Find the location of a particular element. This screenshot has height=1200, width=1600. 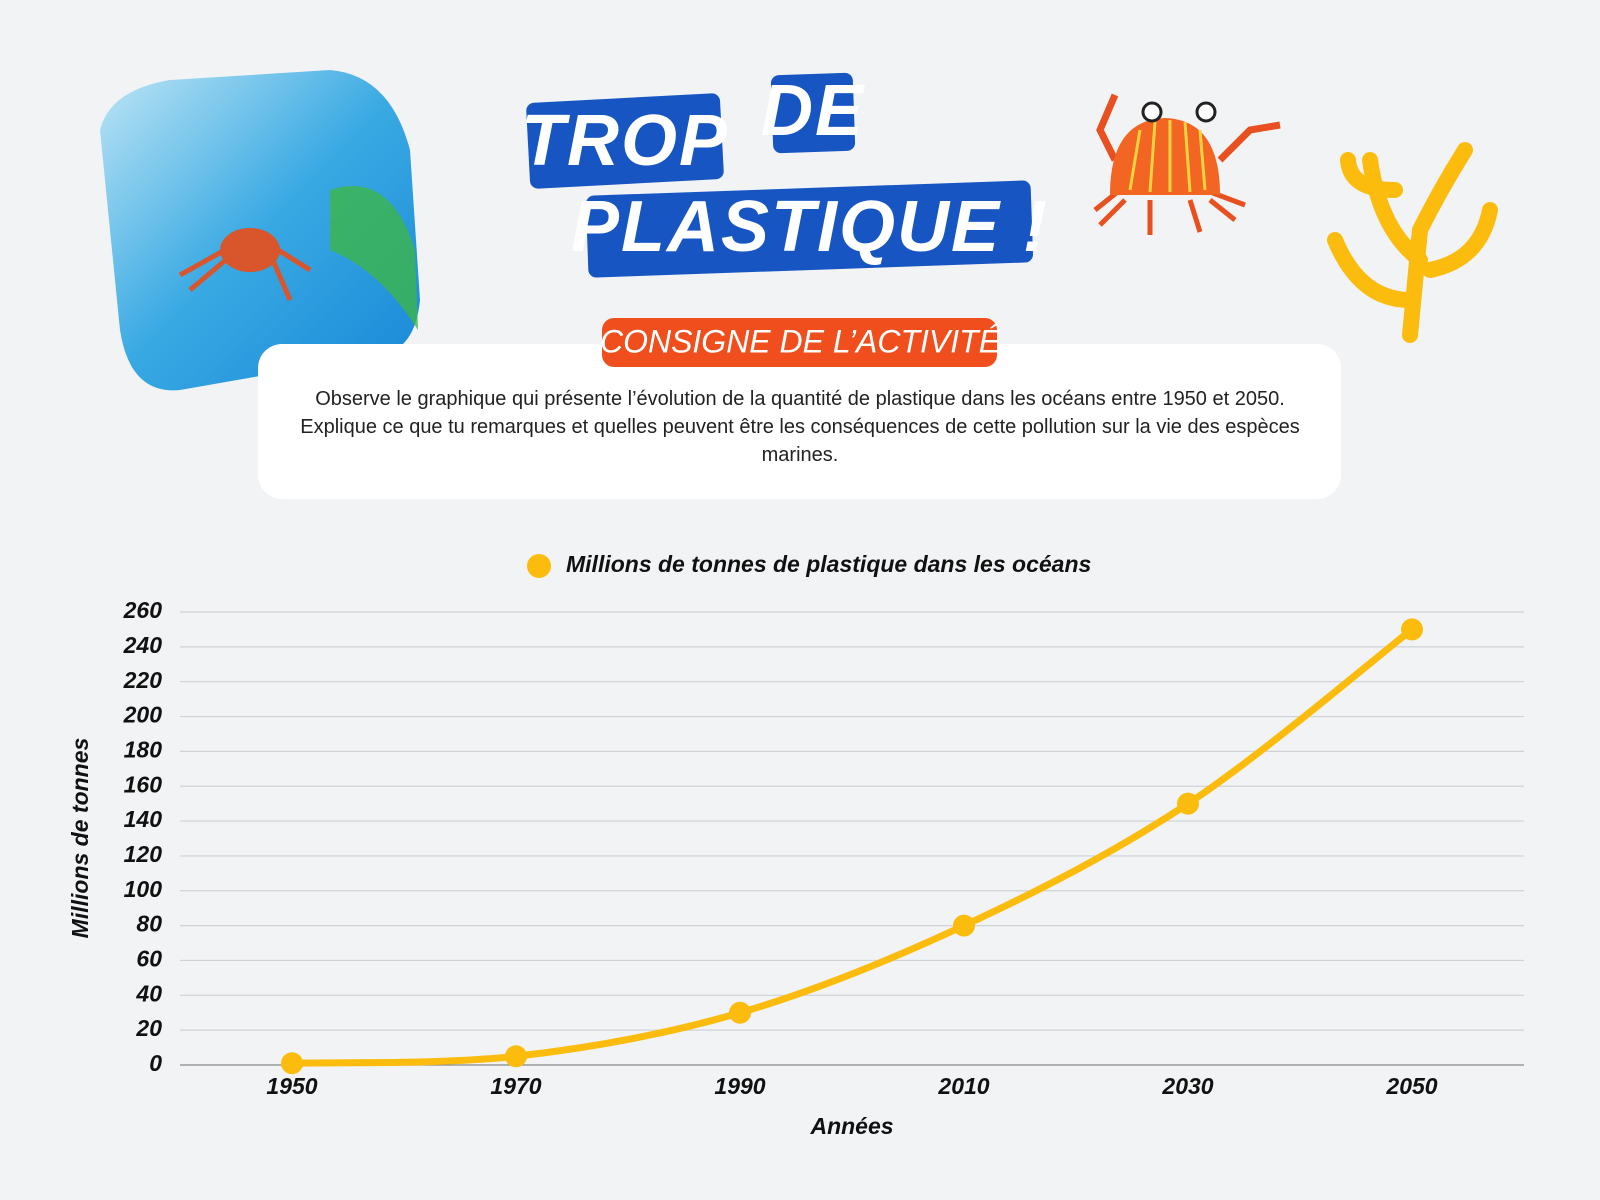

y-tick-label: 100 is located at coordinates (143, 889).